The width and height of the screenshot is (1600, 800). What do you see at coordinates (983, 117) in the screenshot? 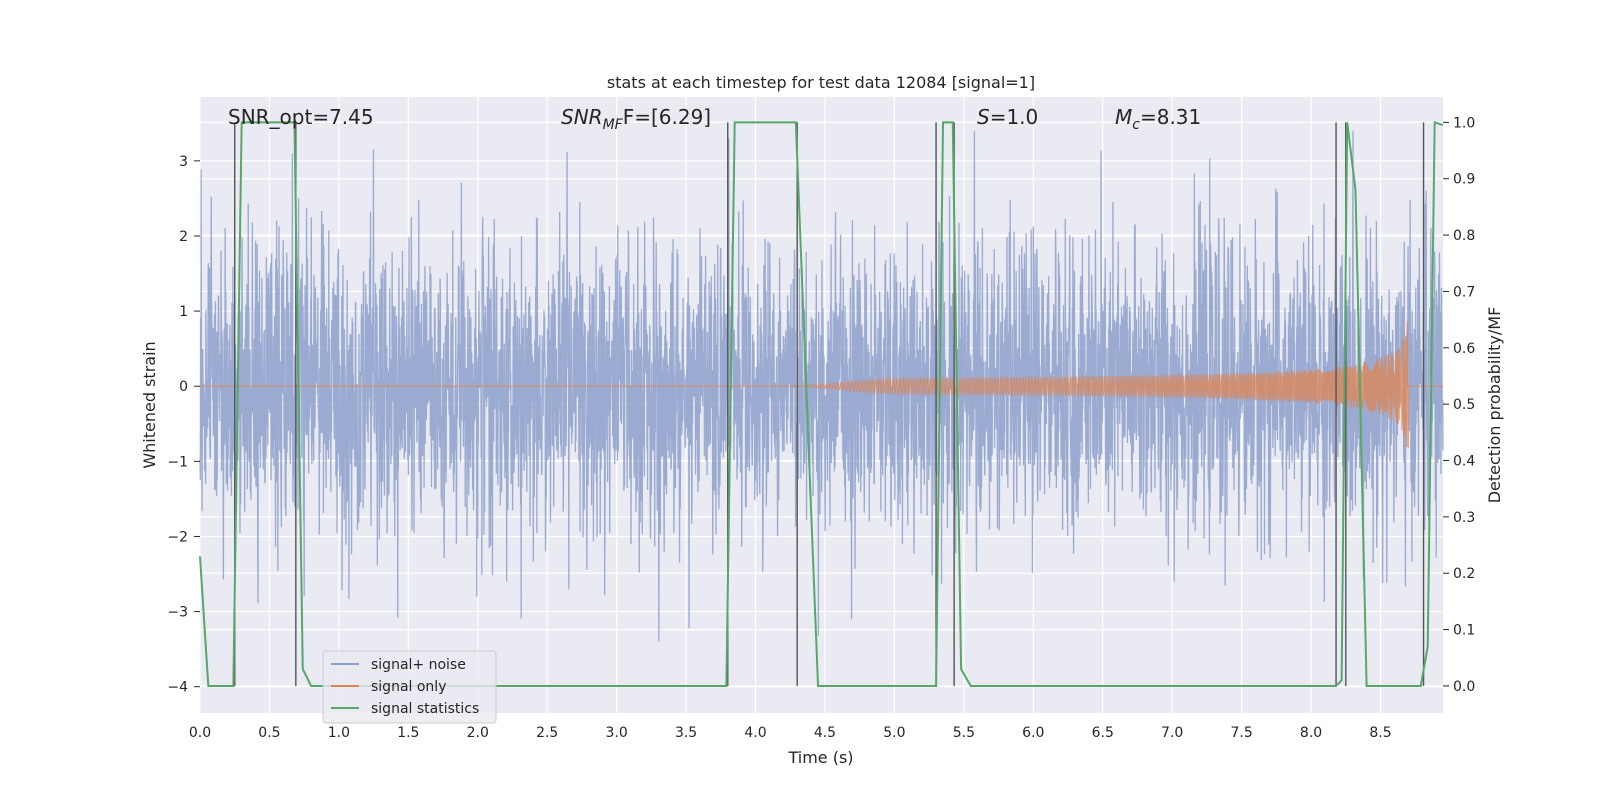
I see `s-var: S` at bounding box center [983, 117].